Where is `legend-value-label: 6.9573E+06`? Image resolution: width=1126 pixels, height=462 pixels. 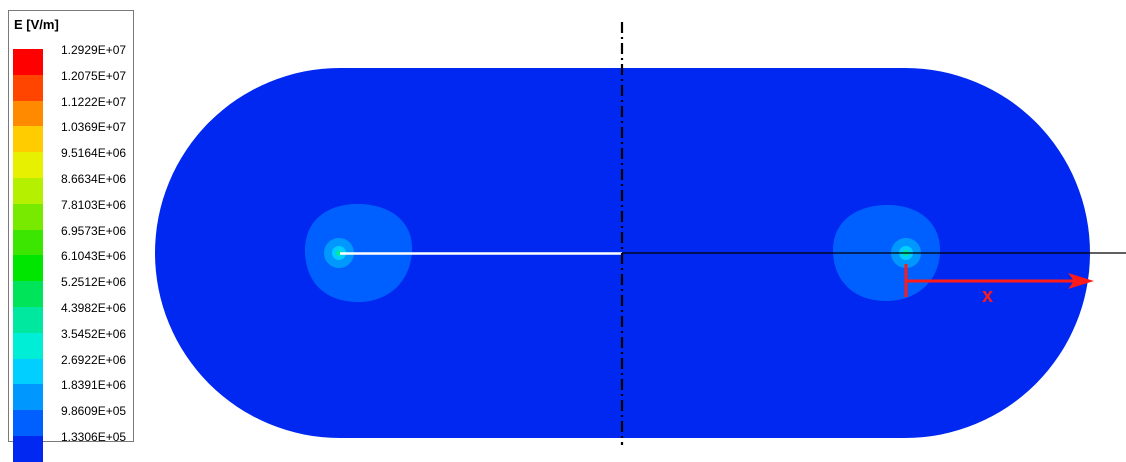 legend-value-label: 6.9573E+06 is located at coordinates (94, 230).